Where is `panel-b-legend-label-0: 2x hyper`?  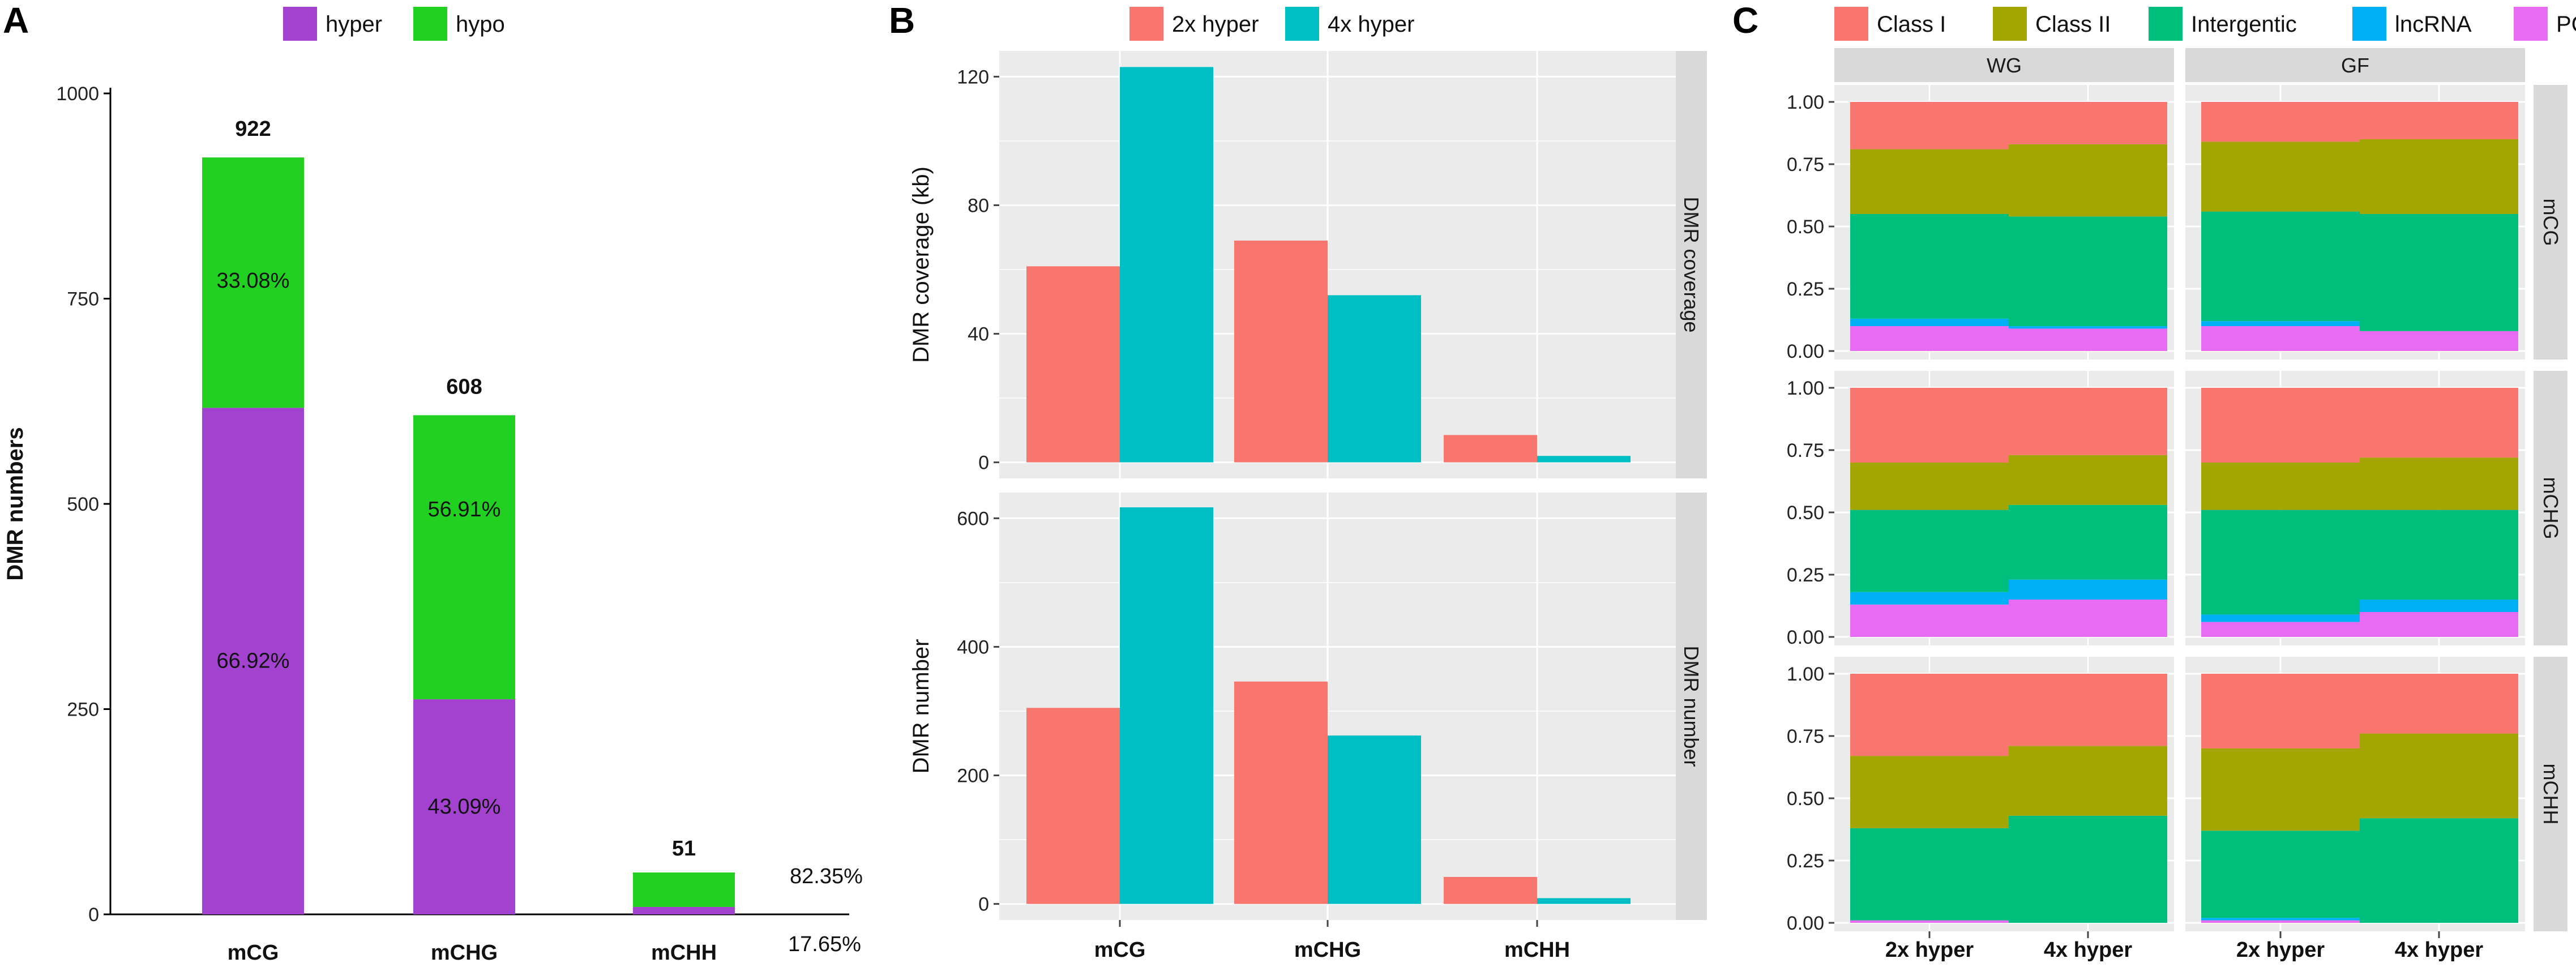
panel-b-legend-label-0: 2x hyper is located at coordinates (1215, 24).